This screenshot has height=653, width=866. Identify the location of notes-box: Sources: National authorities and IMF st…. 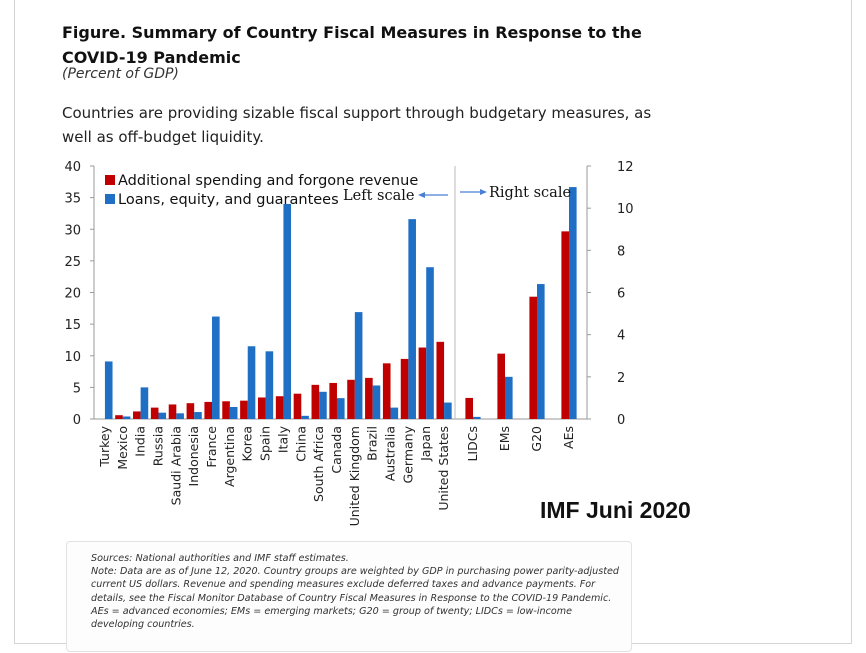
(349, 596).